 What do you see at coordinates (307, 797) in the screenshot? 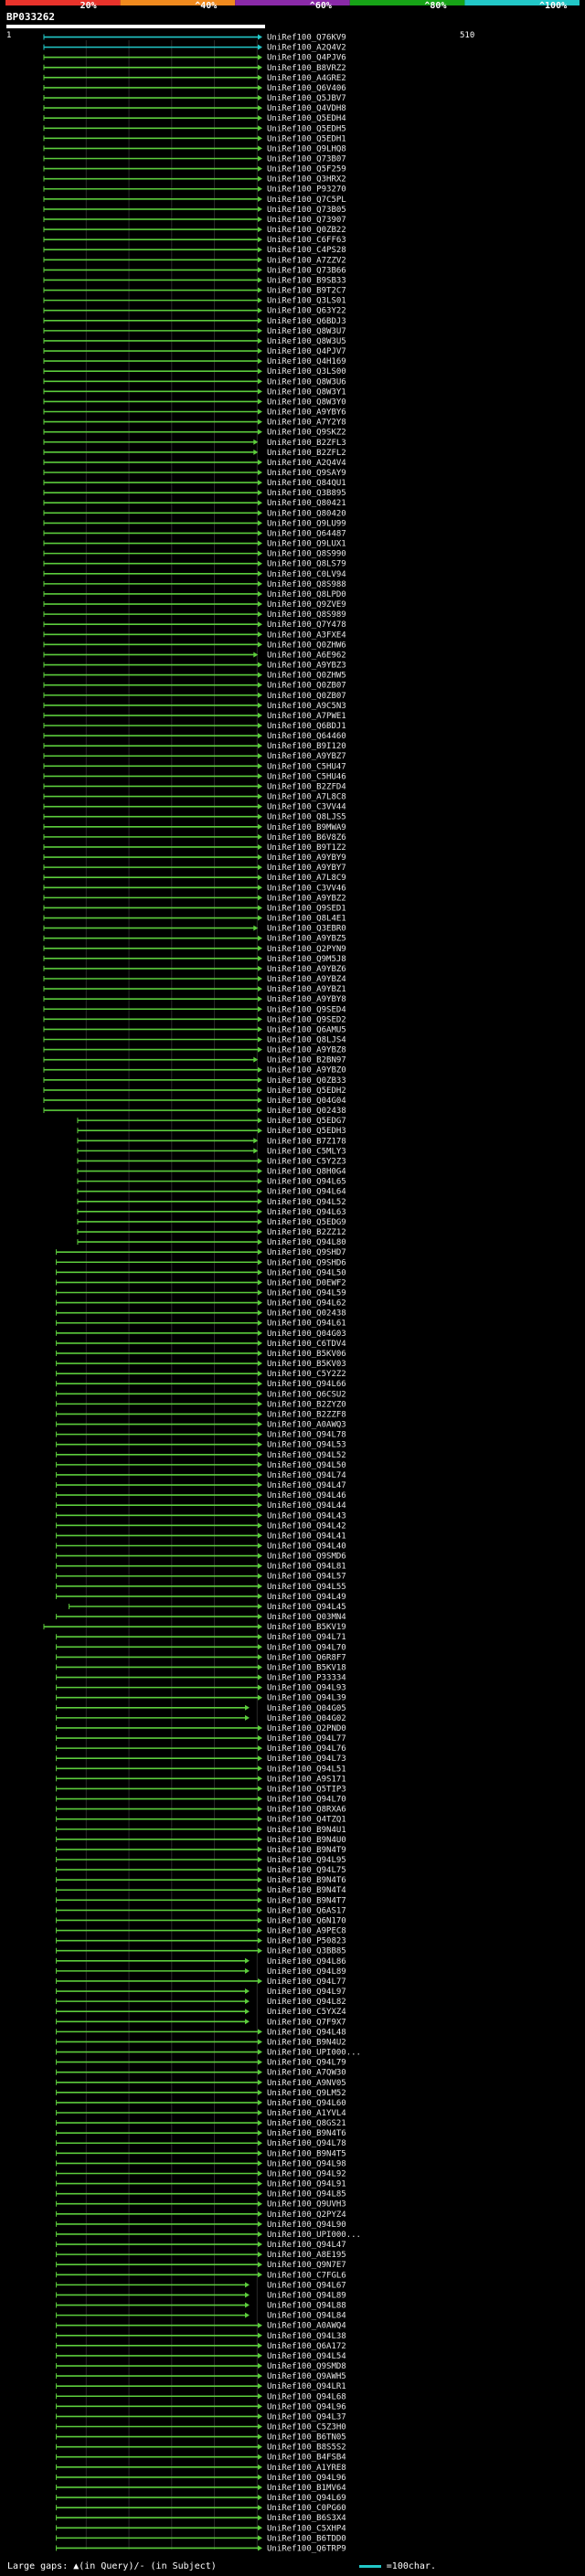
I see `hit-label: UniRef100_A7L8C8` at bounding box center [307, 797].